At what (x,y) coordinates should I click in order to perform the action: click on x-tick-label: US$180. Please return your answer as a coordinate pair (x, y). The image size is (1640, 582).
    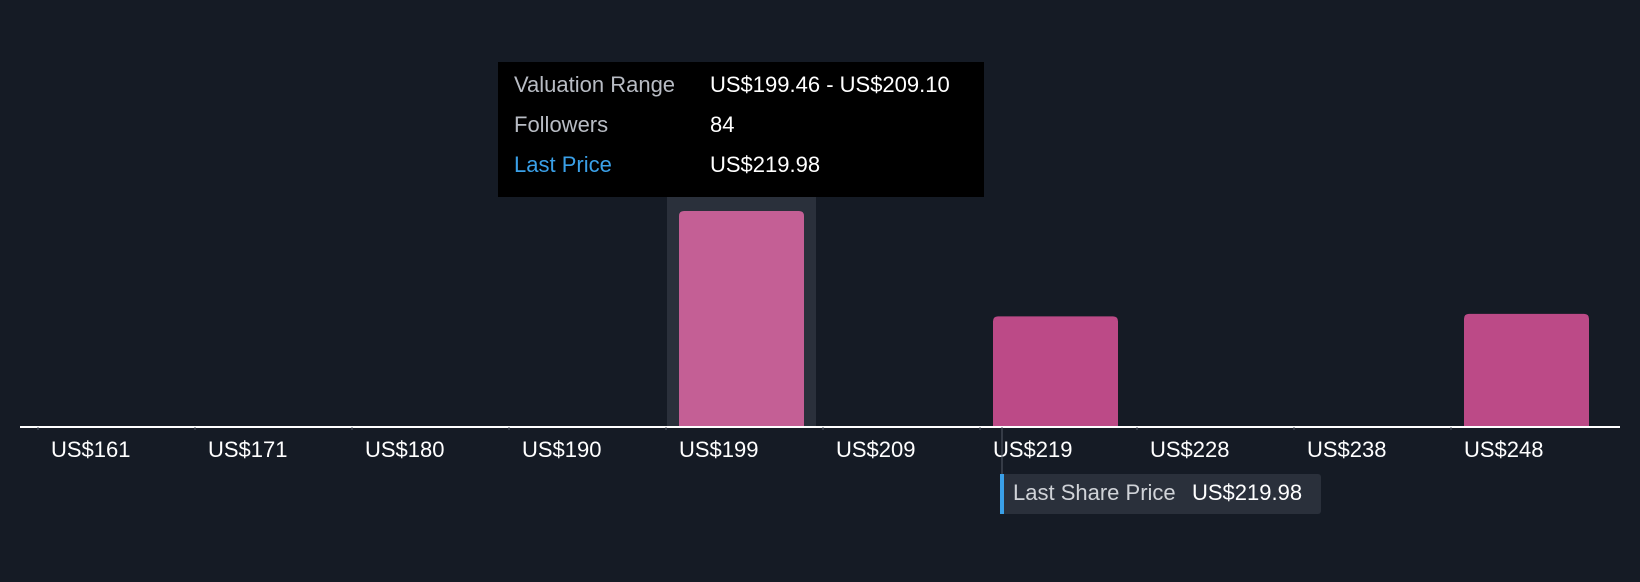
    Looking at the image, I should click on (405, 449).